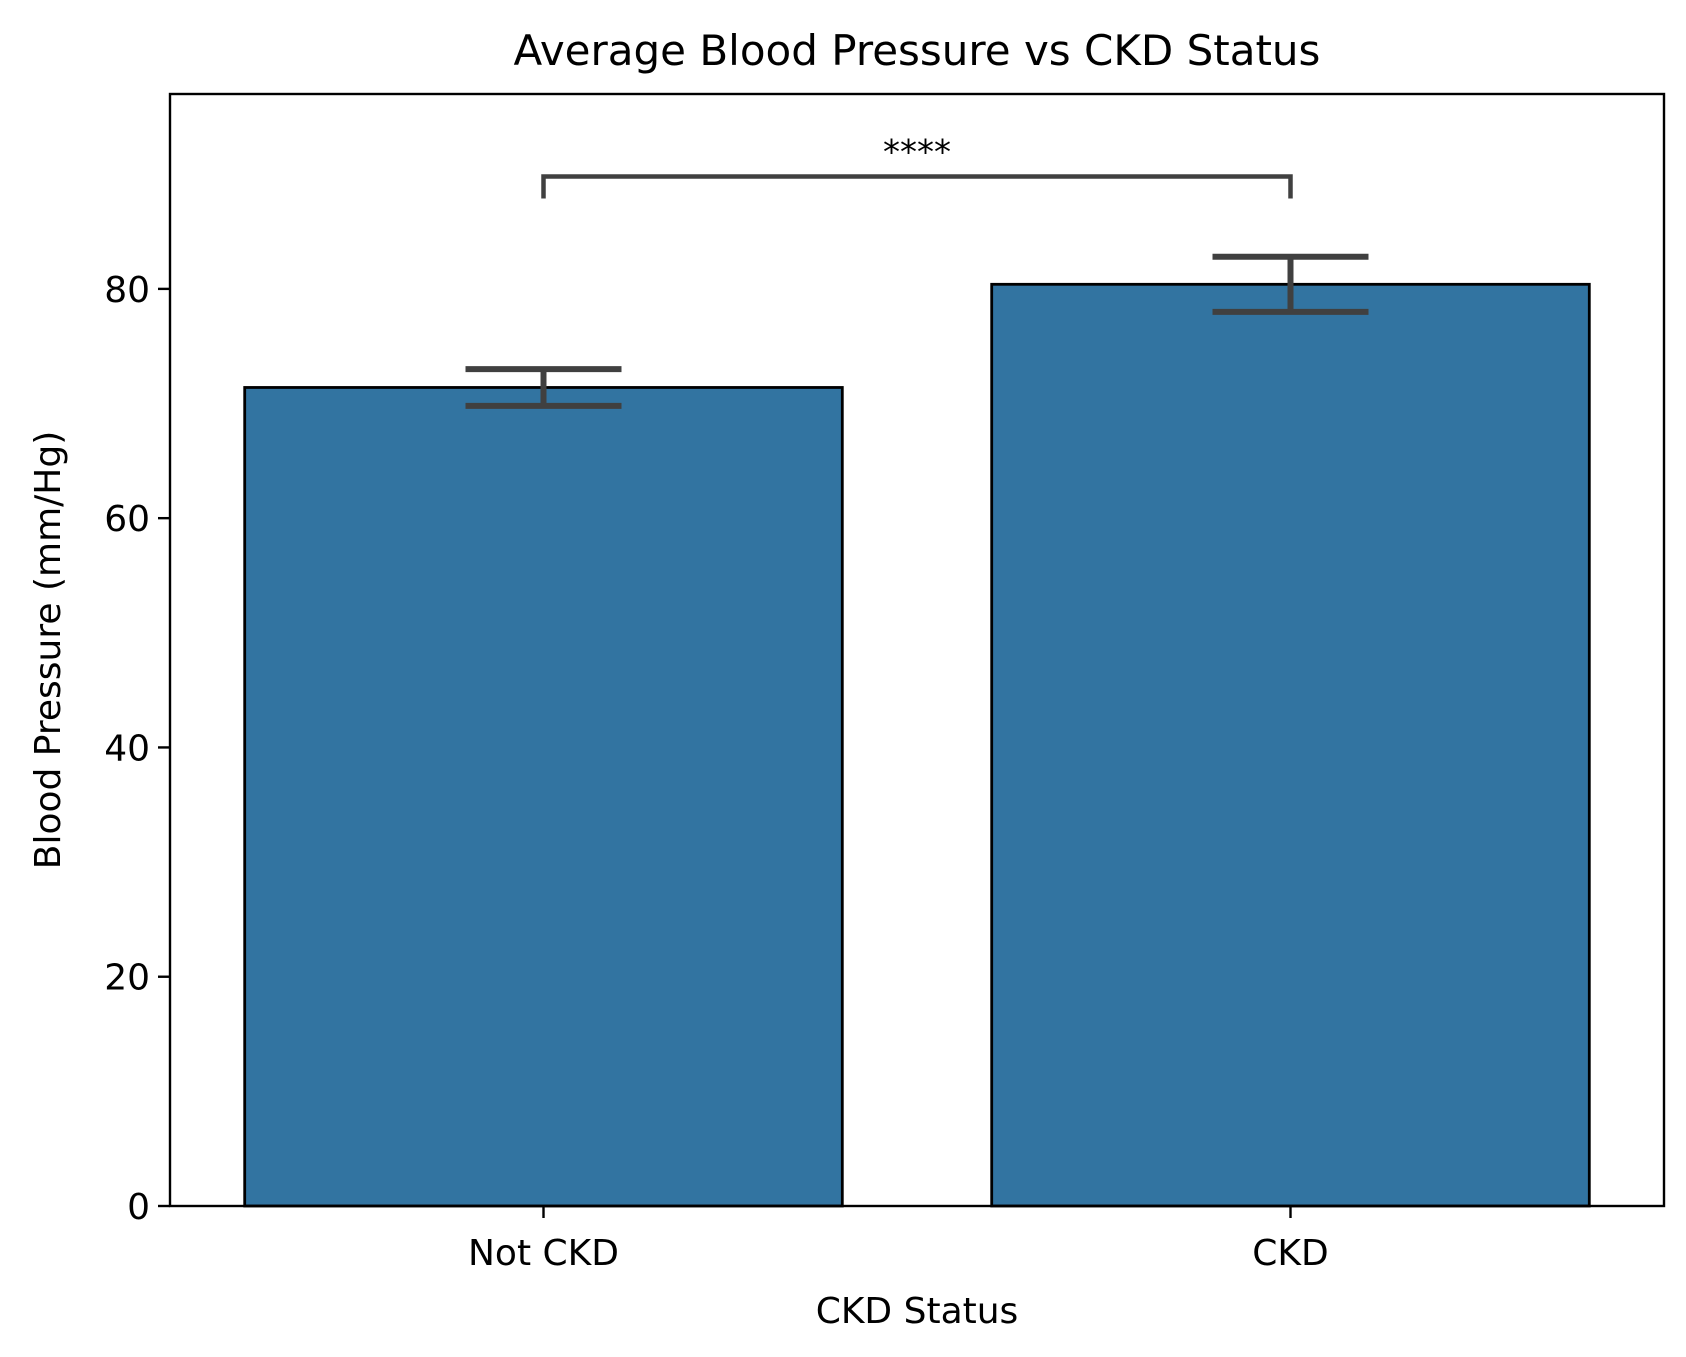  I want to click on y-tick-label-2: 40, so click(127, 748).